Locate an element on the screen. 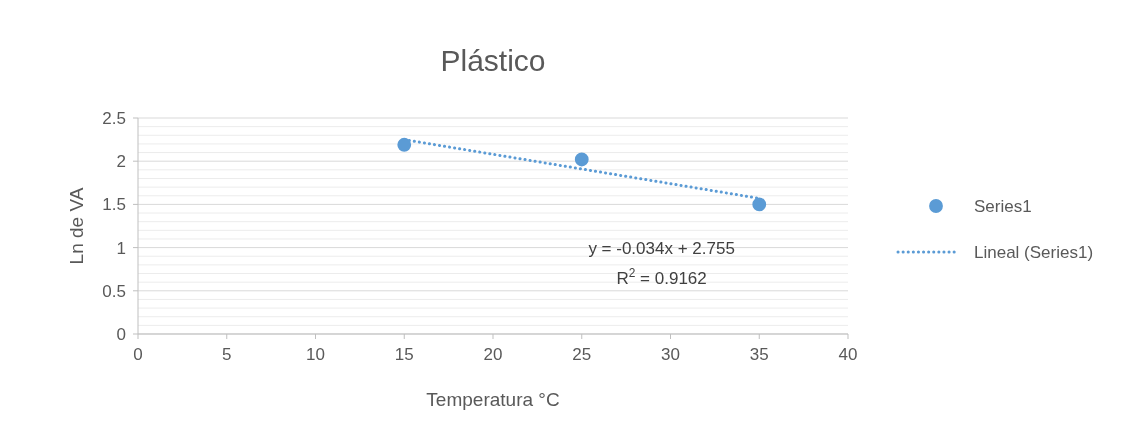 The height and width of the screenshot is (436, 1134). x-tick-label: 25 is located at coordinates (582, 354).